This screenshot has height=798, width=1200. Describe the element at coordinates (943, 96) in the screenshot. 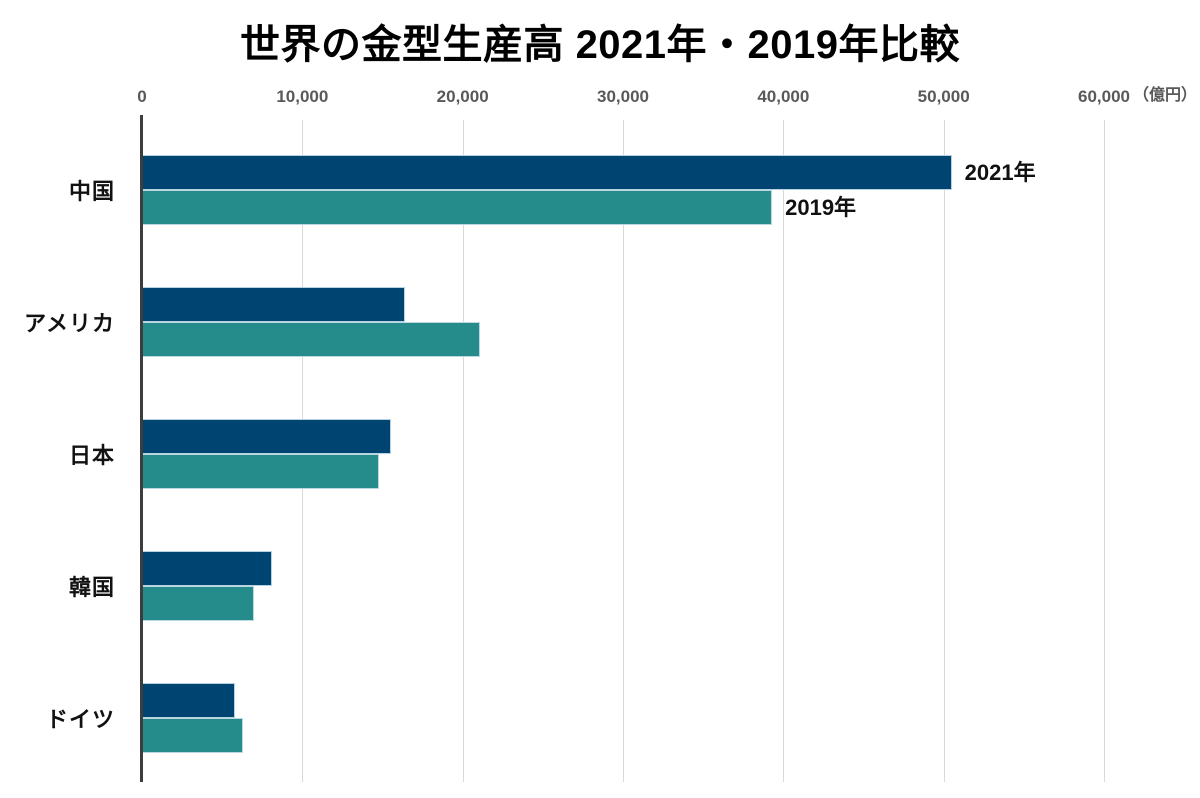

I see `x-tick-label-50000: 50,000` at that location.